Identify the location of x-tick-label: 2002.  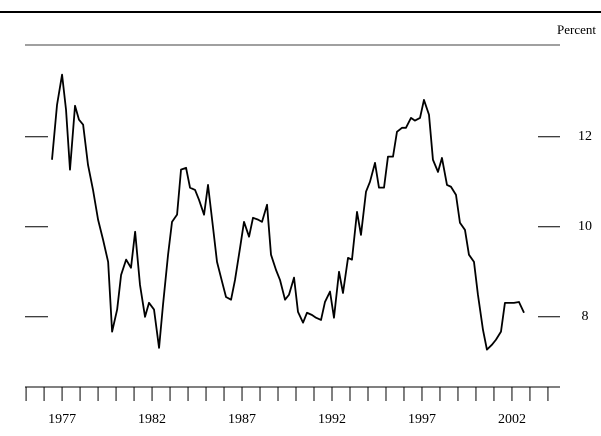
(512, 419).